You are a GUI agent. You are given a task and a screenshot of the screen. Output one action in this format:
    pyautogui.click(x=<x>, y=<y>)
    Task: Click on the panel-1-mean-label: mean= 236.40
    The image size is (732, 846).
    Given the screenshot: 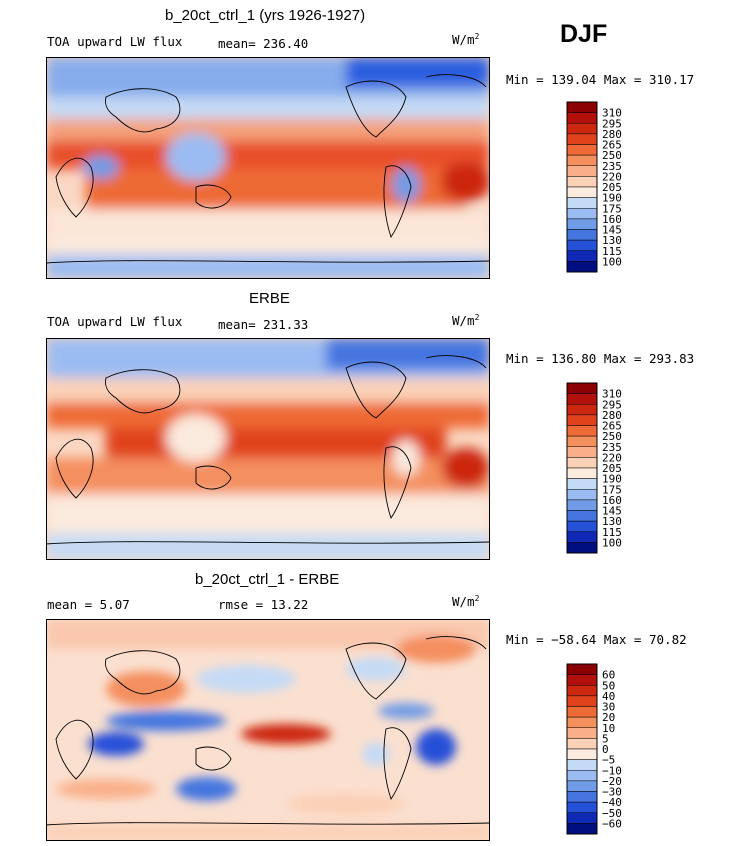 What is the action you would take?
    pyautogui.click(x=263, y=43)
    